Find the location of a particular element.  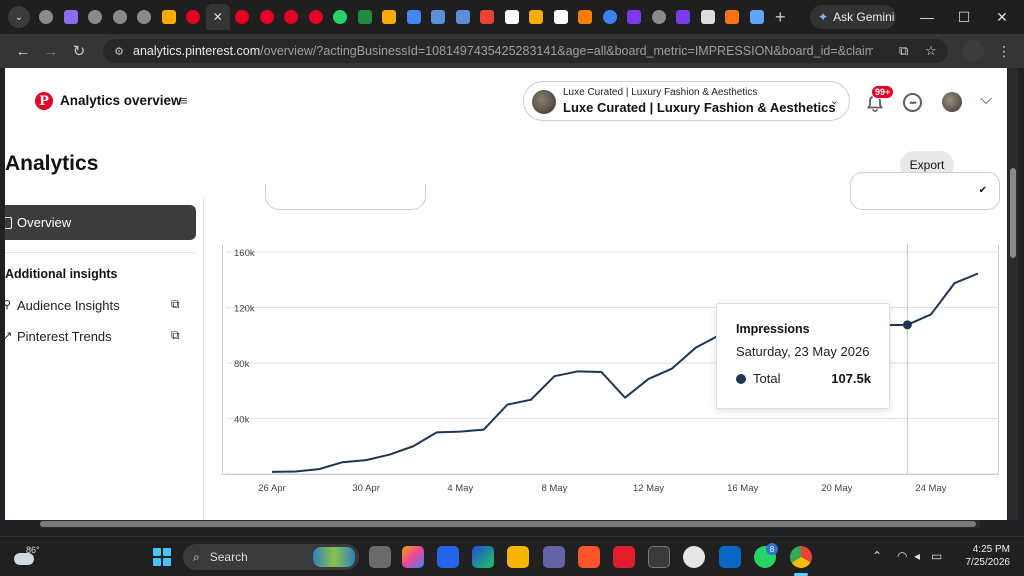

back-arrow-icon: ← is located at coordinates (23, 51).